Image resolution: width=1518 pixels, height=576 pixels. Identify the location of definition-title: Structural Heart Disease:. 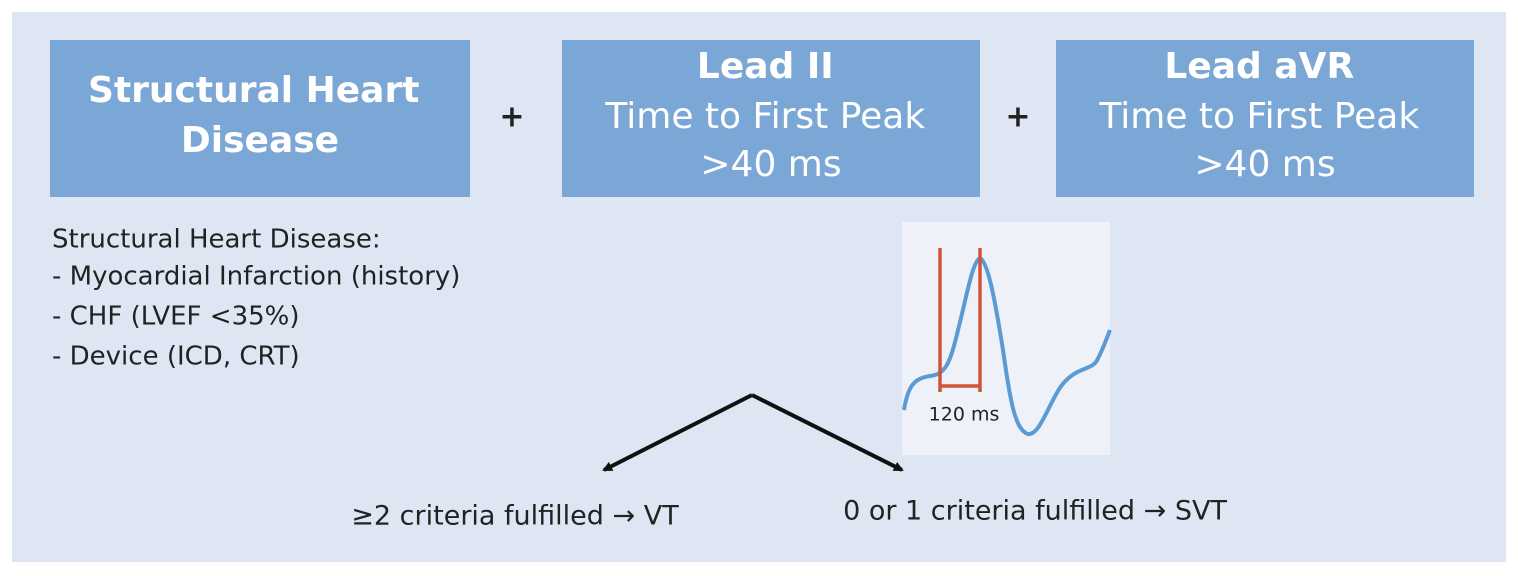
(216, 240).